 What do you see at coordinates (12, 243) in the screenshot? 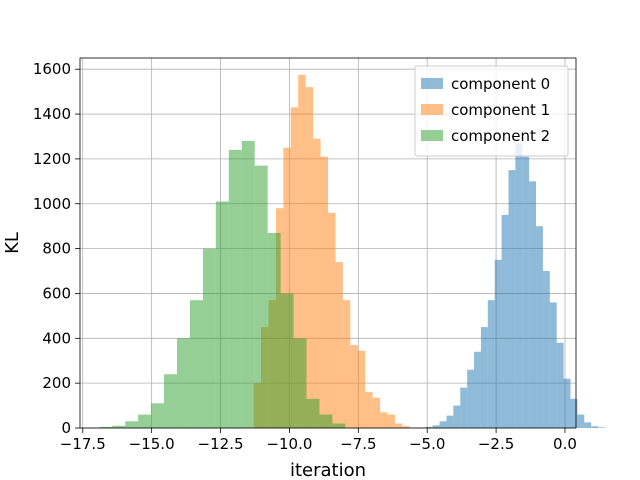
I see `y-axis-label: KL` at bounding box center [12, 243].